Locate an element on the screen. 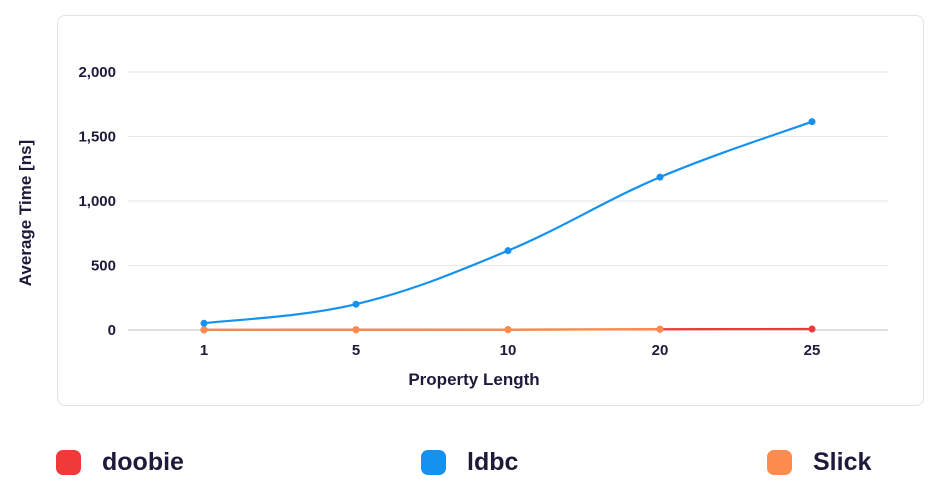 This screenshot has width=944, height=494. y-tick-label: 2,000 is located at coordinates (97, 72).